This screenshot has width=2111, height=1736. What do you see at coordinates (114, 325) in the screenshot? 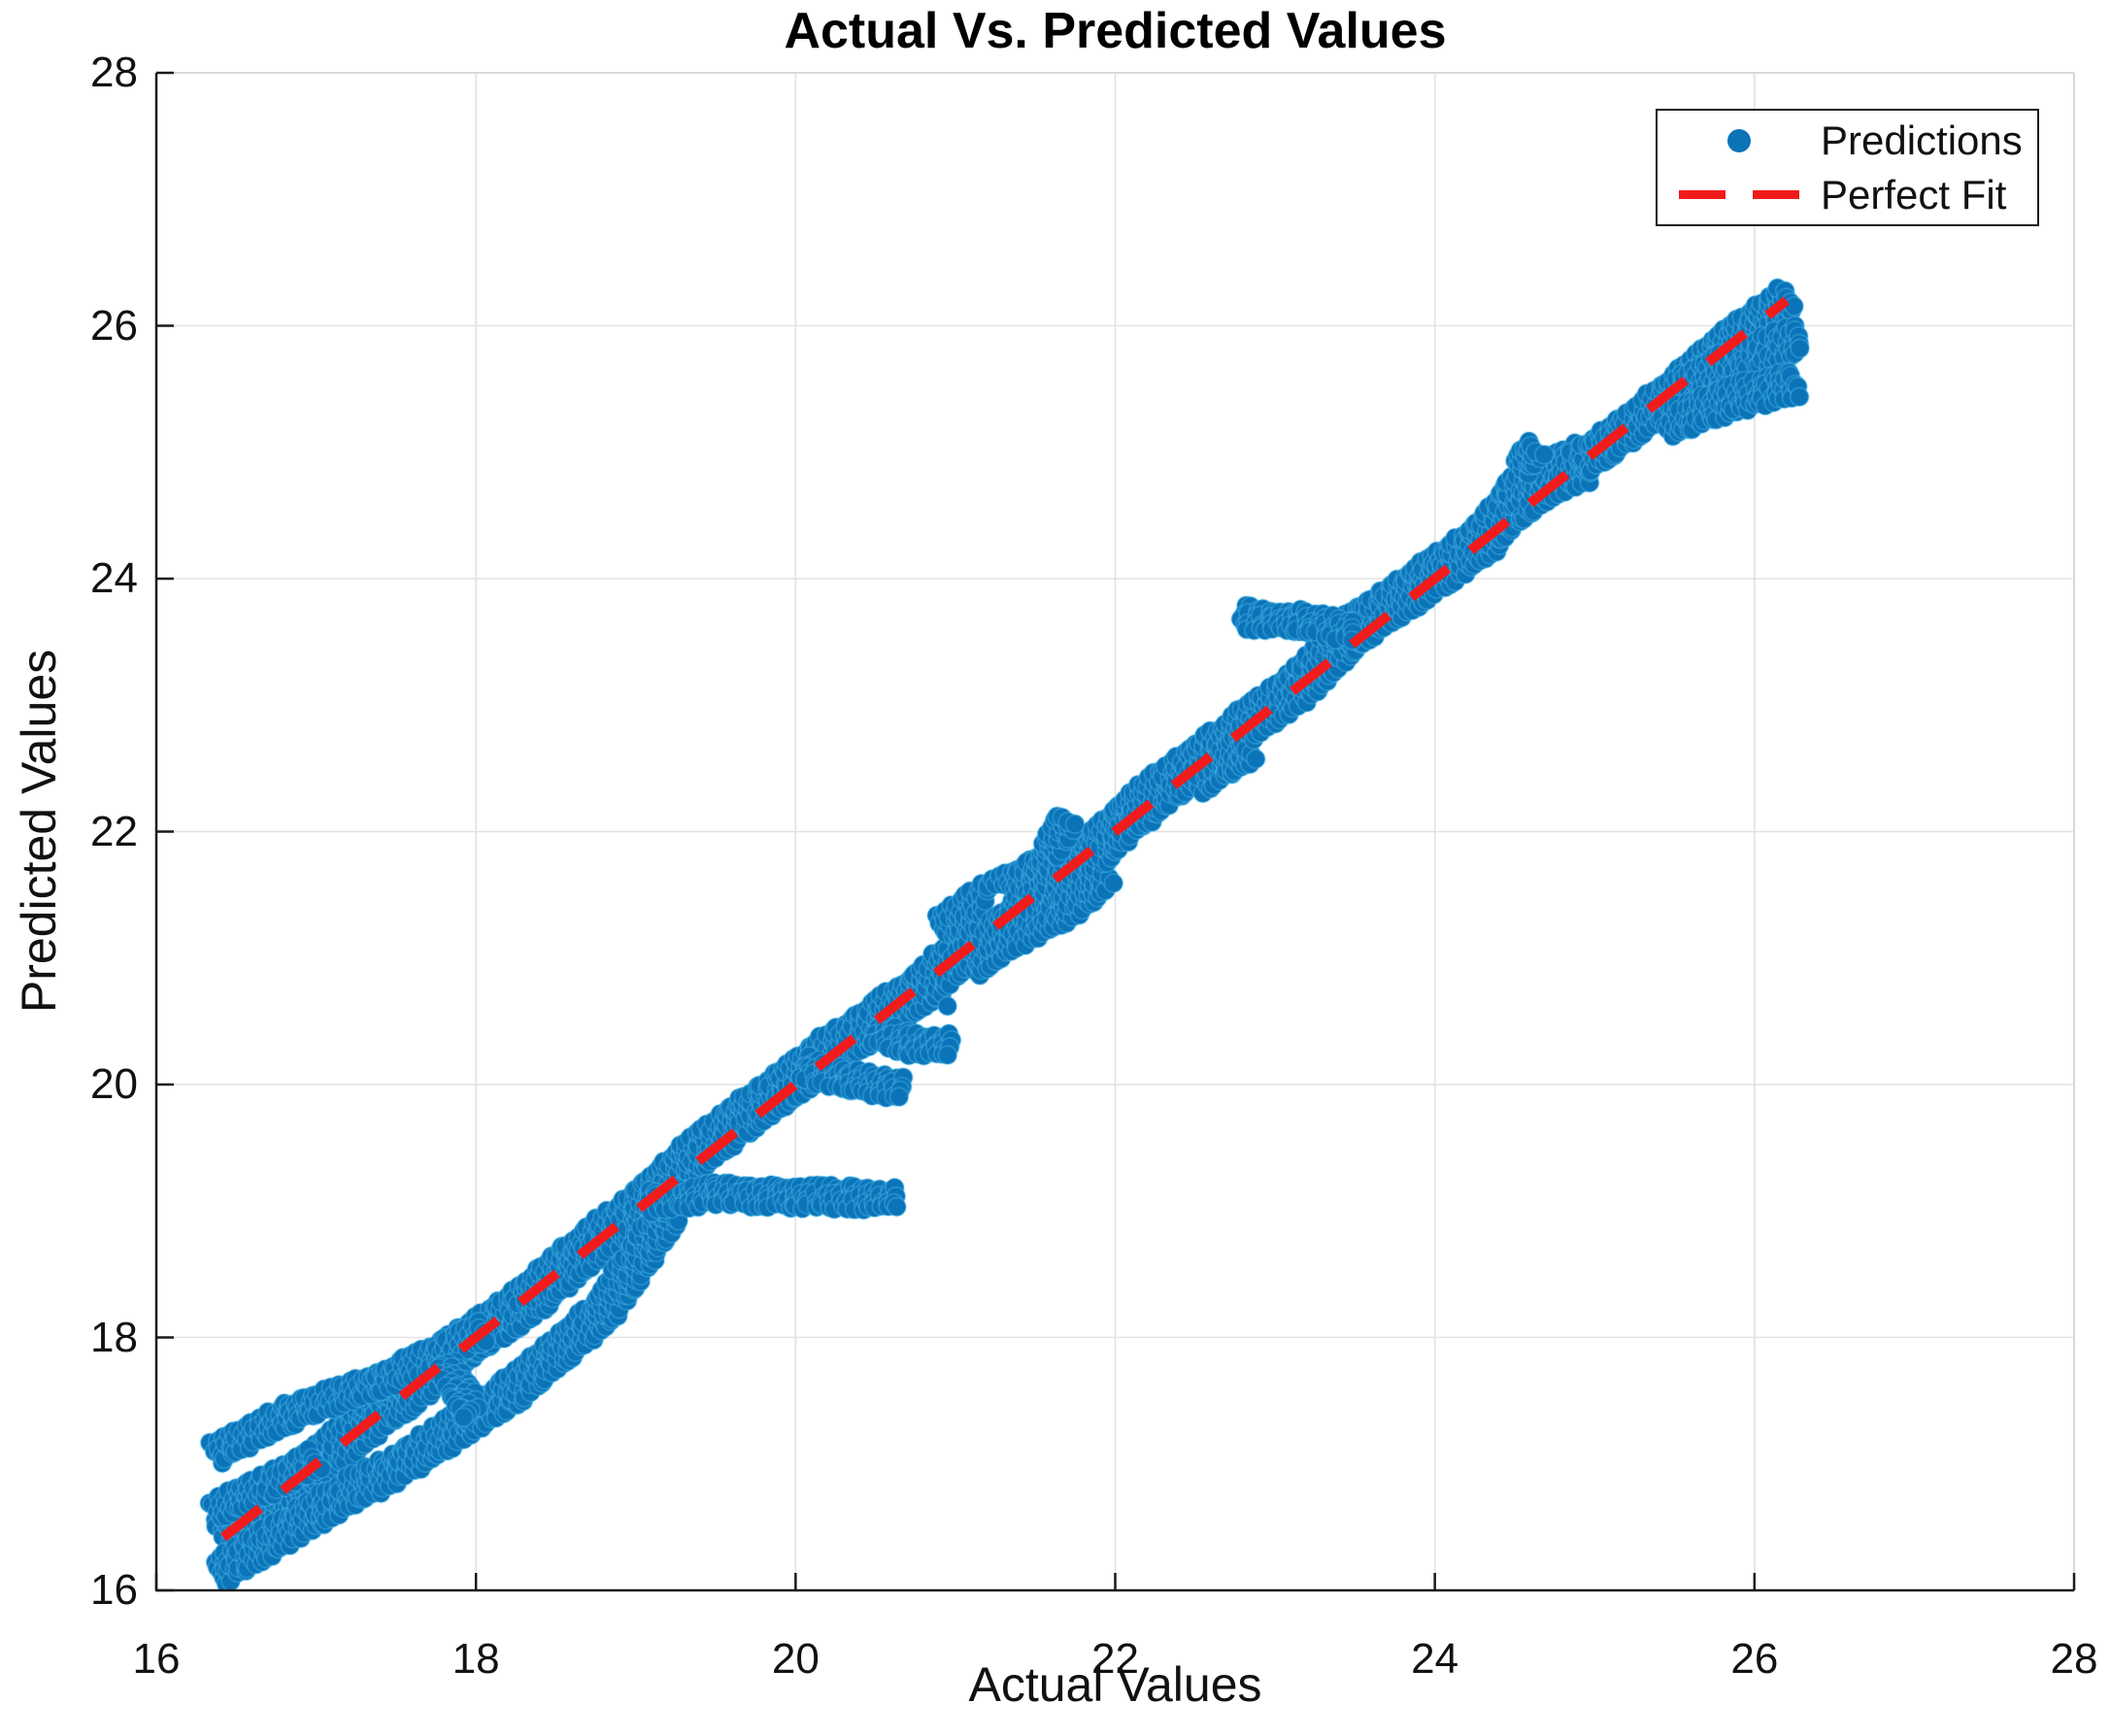
I see `y-tick-label: 26` at bounding box center [114, 325].